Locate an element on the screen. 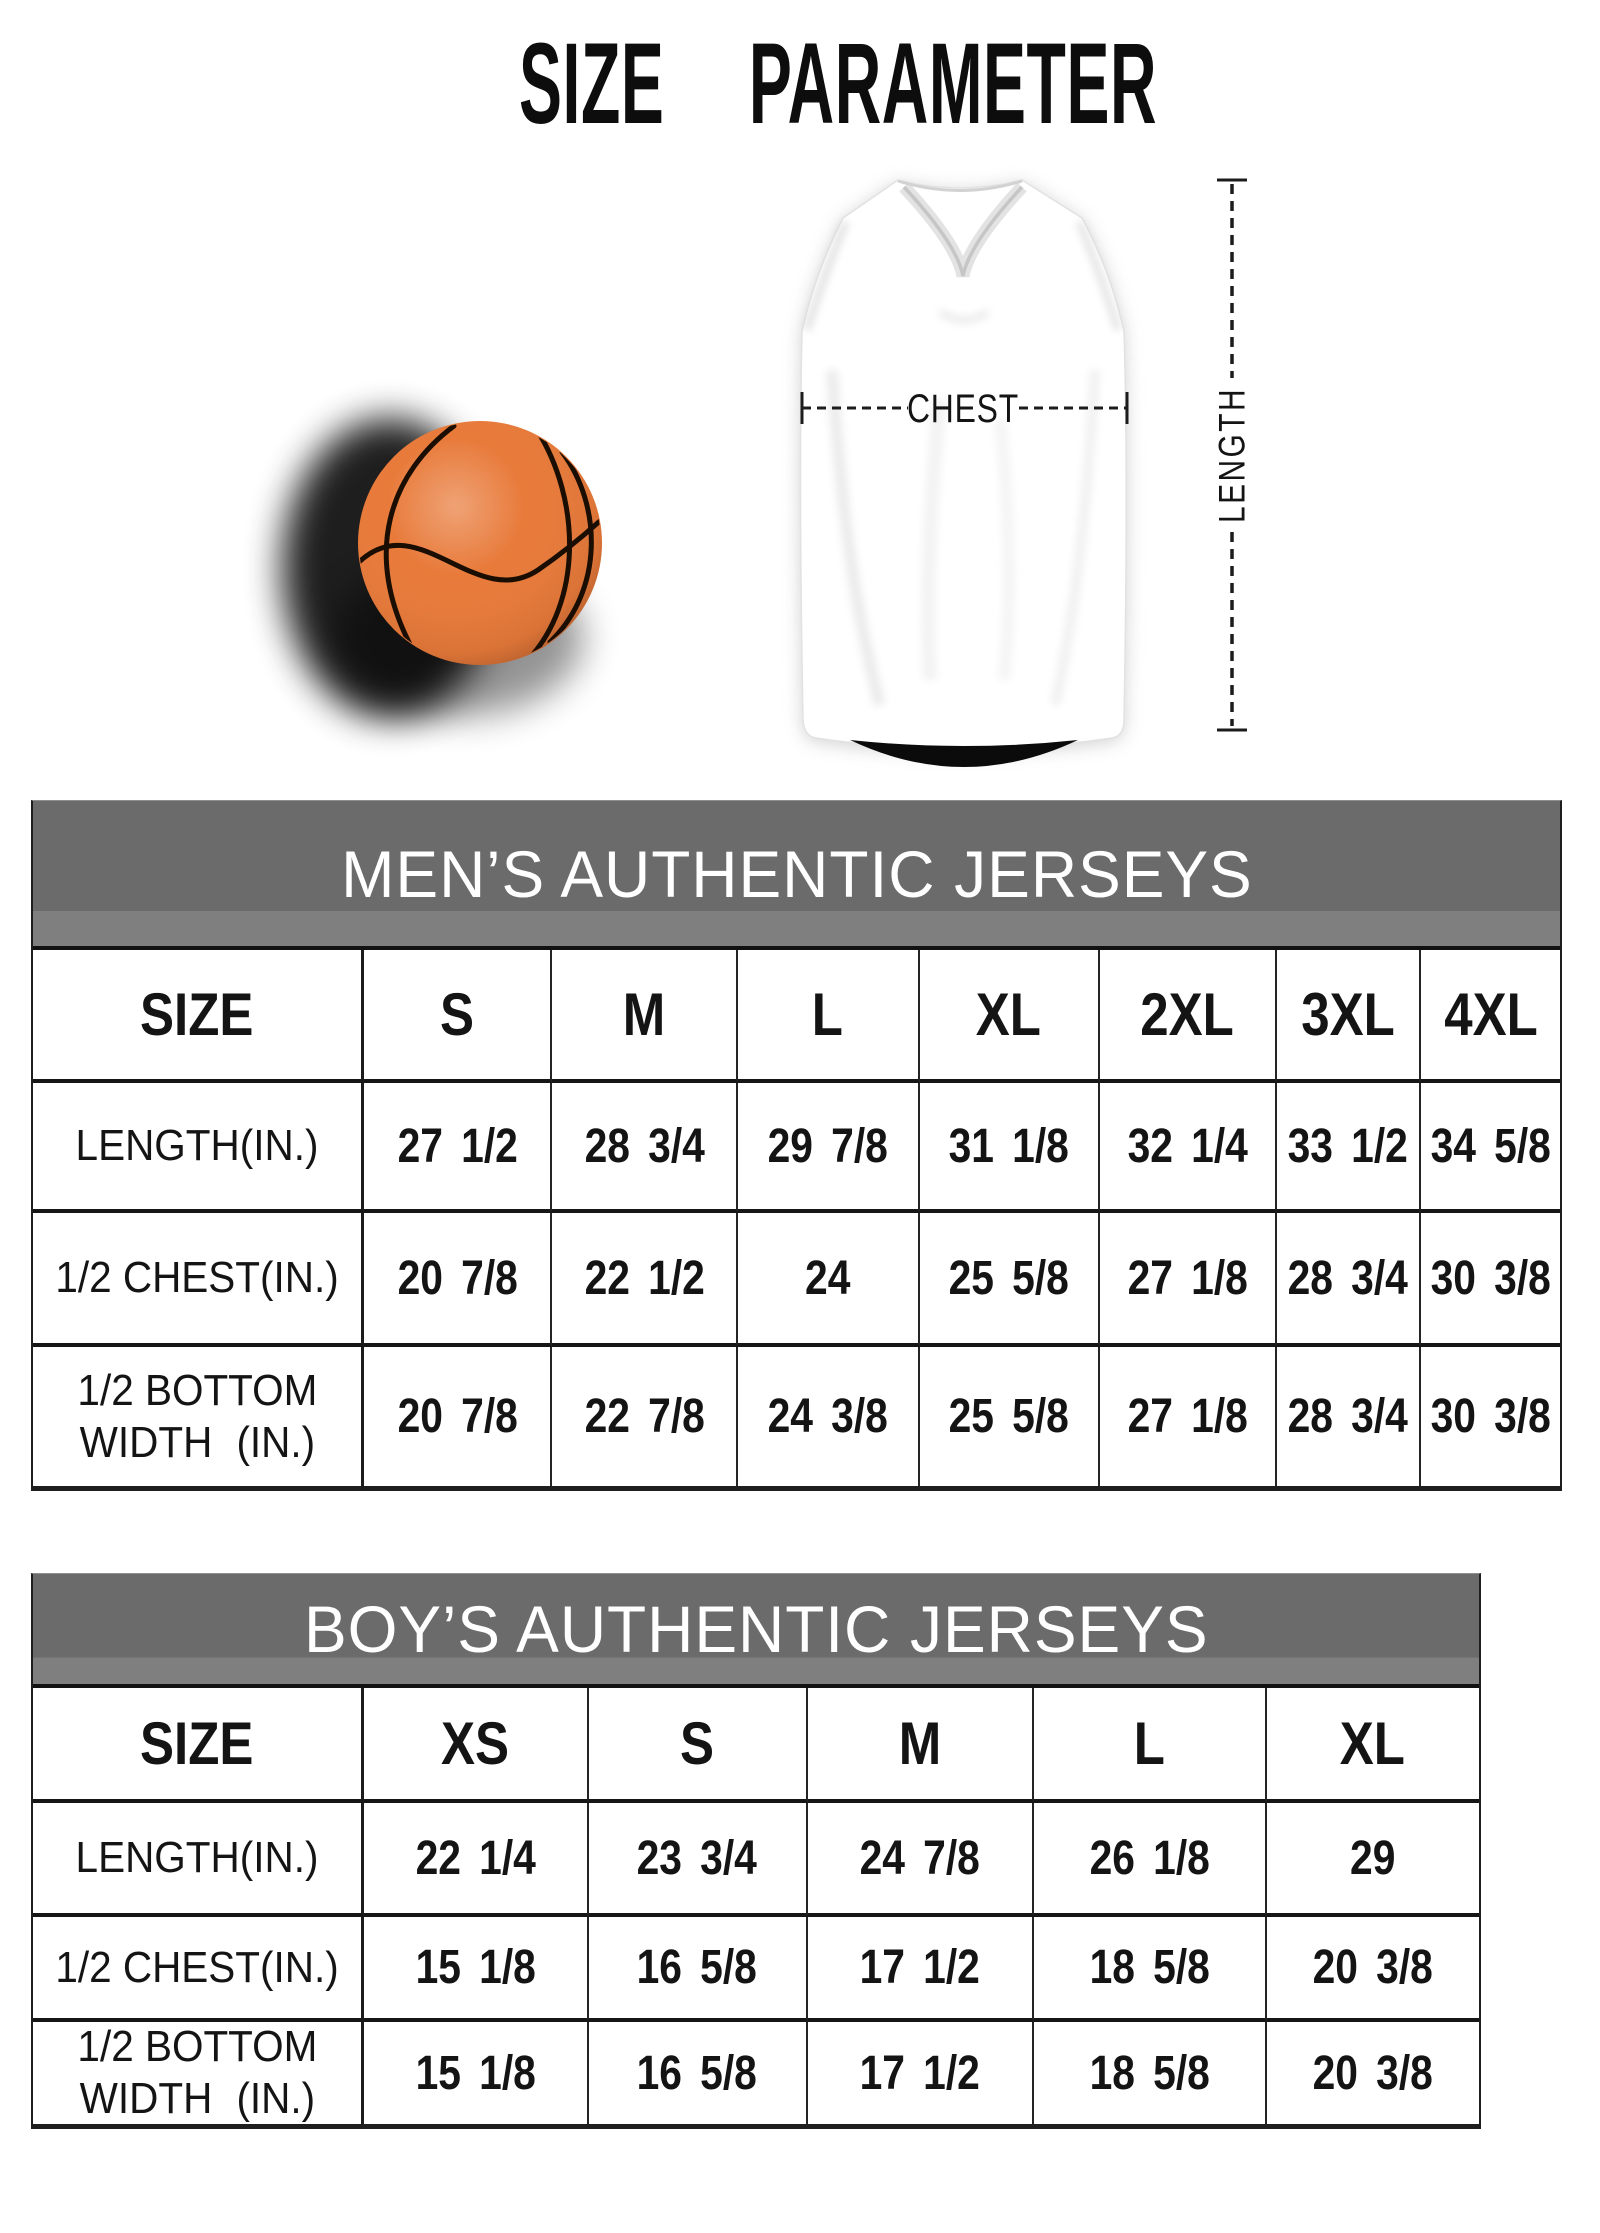 This screenshot has width=1600, height=2233. size-value-cell: 24 is located at coordinates (828, 1280).